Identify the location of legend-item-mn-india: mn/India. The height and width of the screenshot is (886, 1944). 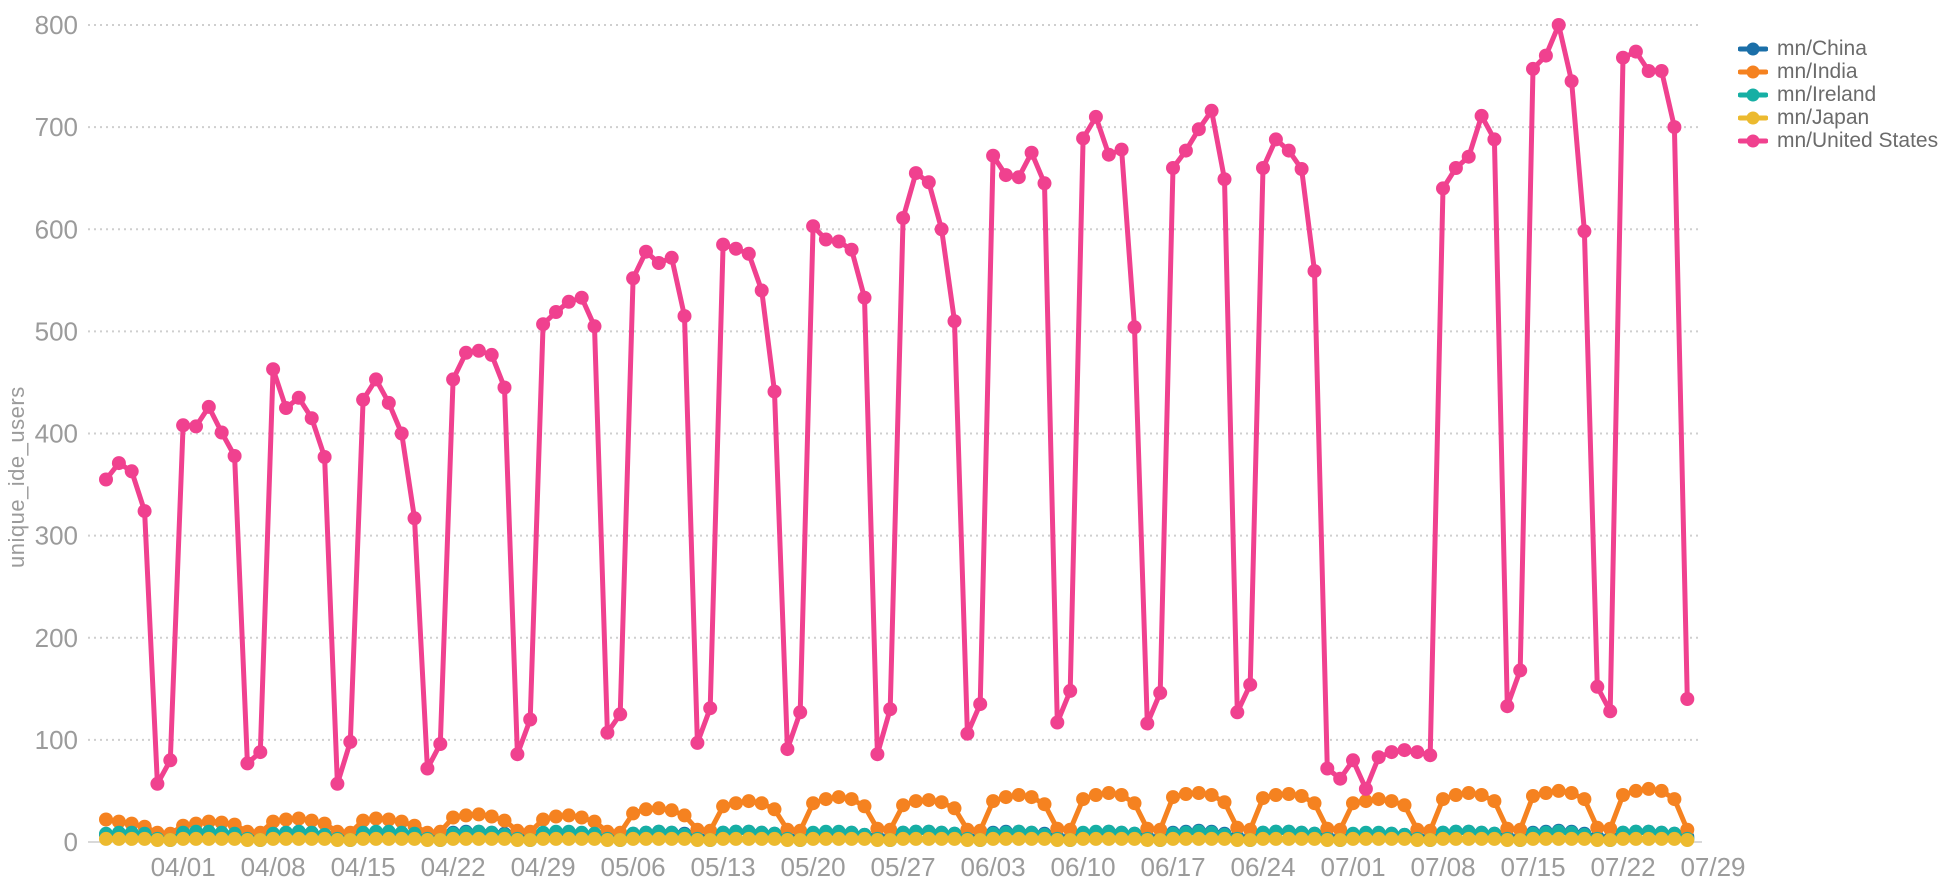
(1838, 71).